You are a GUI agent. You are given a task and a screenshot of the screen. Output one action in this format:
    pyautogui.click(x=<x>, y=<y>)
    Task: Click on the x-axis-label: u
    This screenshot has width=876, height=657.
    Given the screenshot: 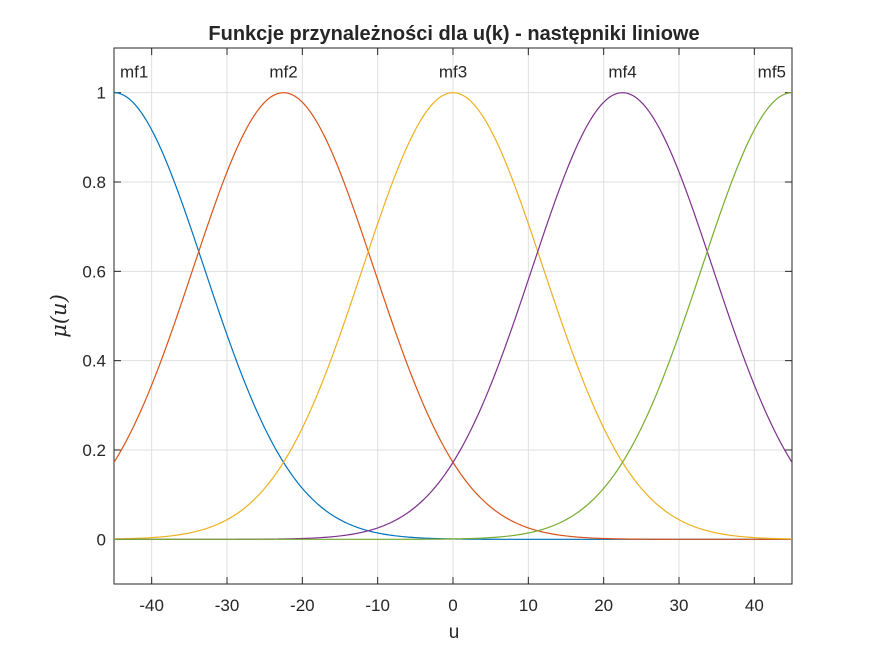 What is the action you would take?
    pyautogui.click(x=454, y=632)
    